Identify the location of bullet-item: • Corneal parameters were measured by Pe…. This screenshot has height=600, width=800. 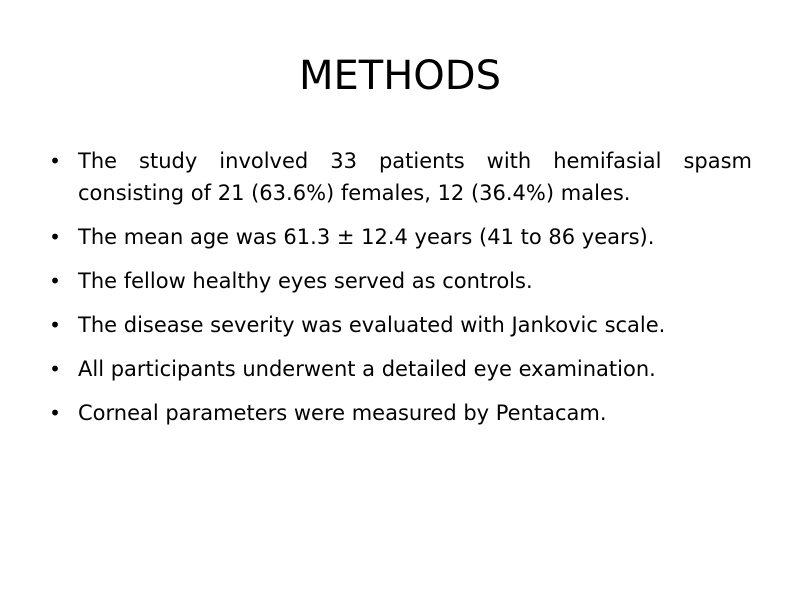
(396, 413).